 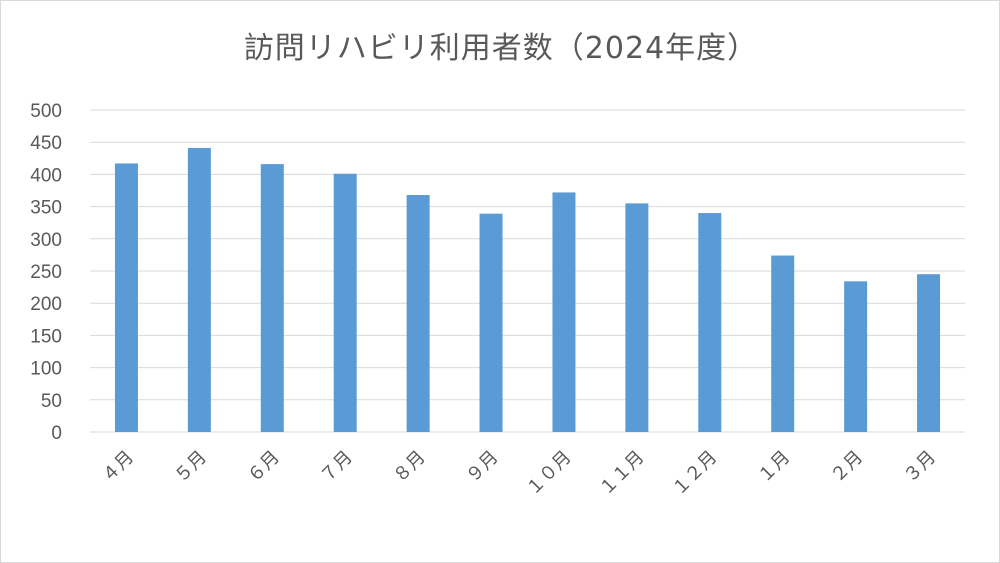 What do you see at coordinates (501, 48) in the screenshot?
I see `chart-title: 訪問リハビリ利用者数（2024年度）` at bounding box center [501, 48].